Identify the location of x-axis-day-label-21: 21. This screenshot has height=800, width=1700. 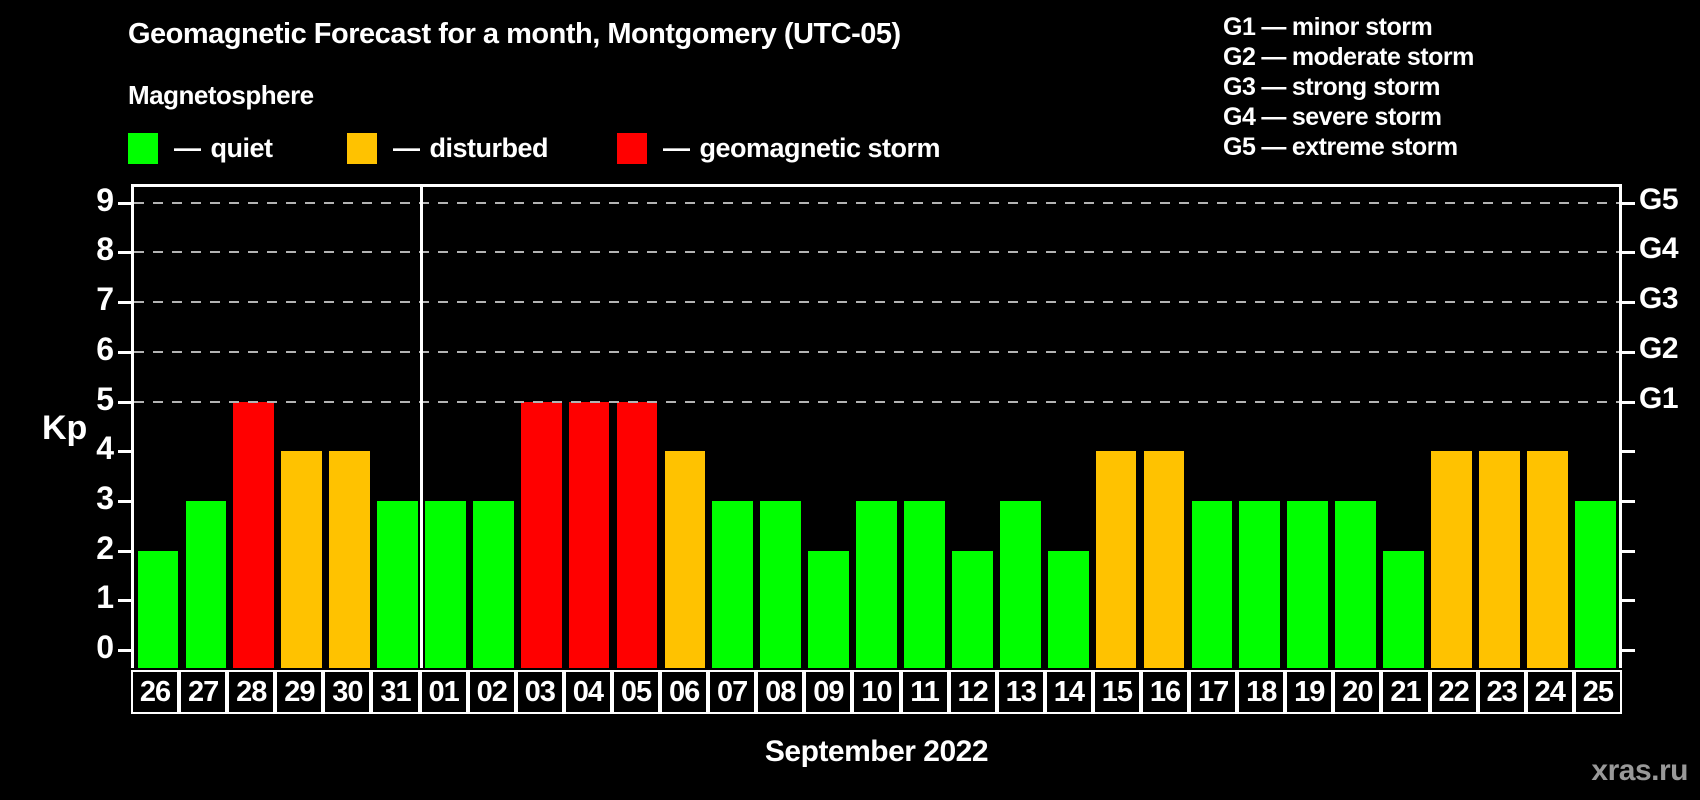
(1405, 692).